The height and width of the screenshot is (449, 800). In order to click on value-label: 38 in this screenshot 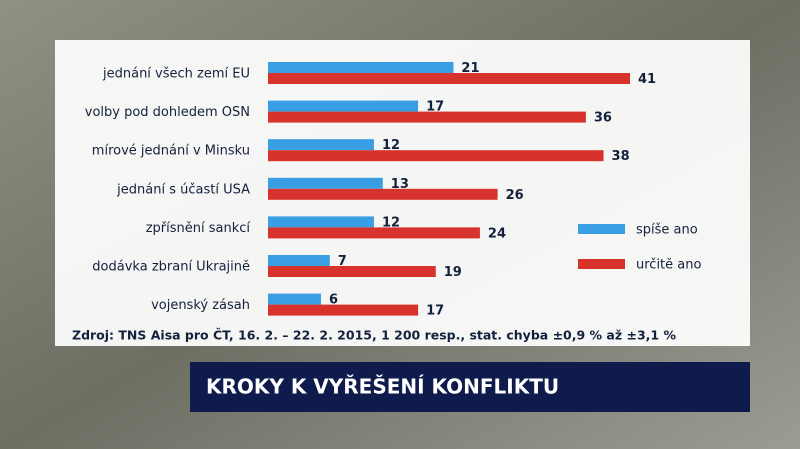, I will do `click(621, 156)`.